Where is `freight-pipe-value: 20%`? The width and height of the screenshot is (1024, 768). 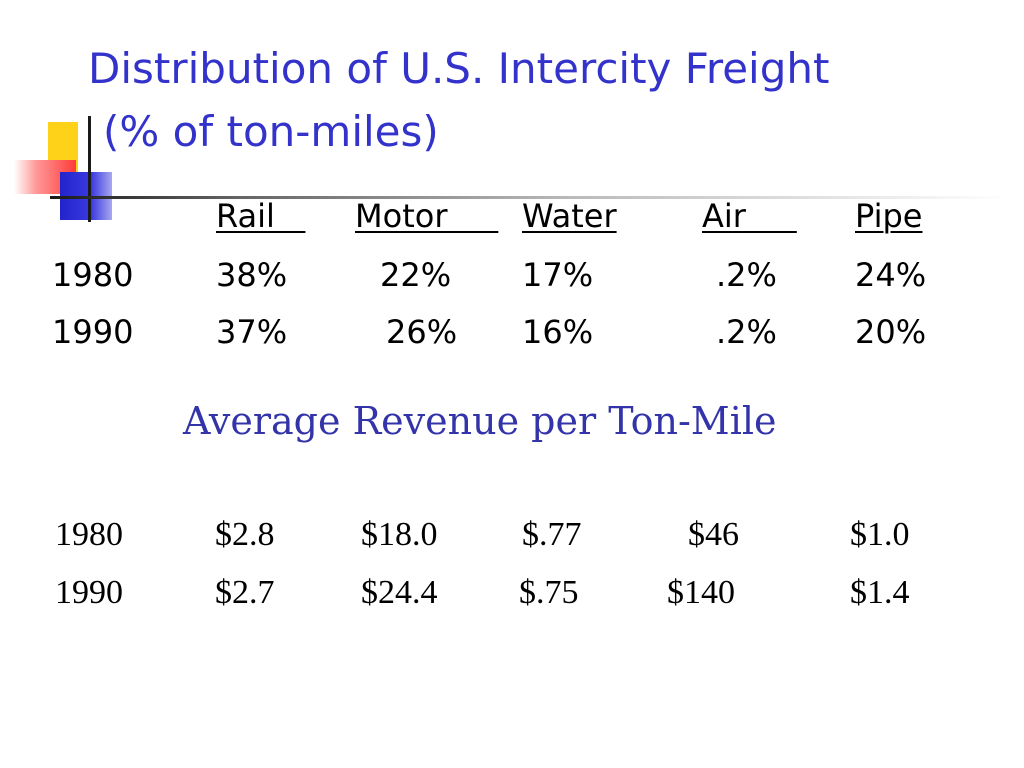 freight-pipe-value: 20% is located at coordinates (891, 332).